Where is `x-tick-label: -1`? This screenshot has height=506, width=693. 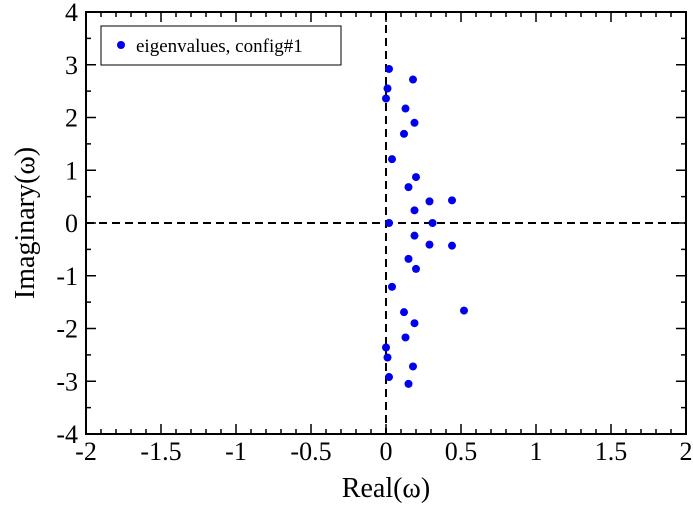
x-tick-label: -1 is located at coordinates (236, 451).